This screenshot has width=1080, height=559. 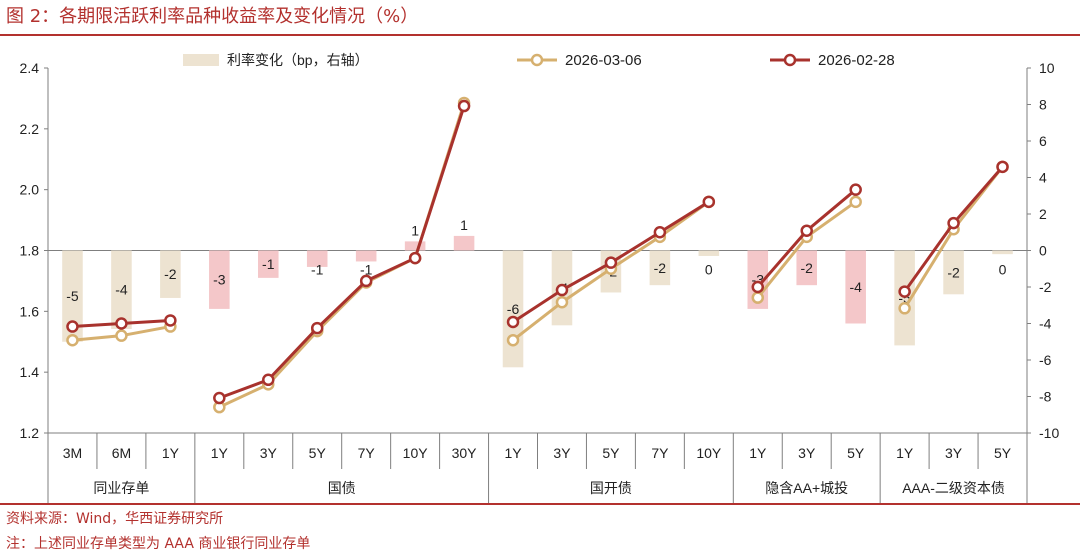 I want to click on group-label: 国债, so click(x=342, y=488).